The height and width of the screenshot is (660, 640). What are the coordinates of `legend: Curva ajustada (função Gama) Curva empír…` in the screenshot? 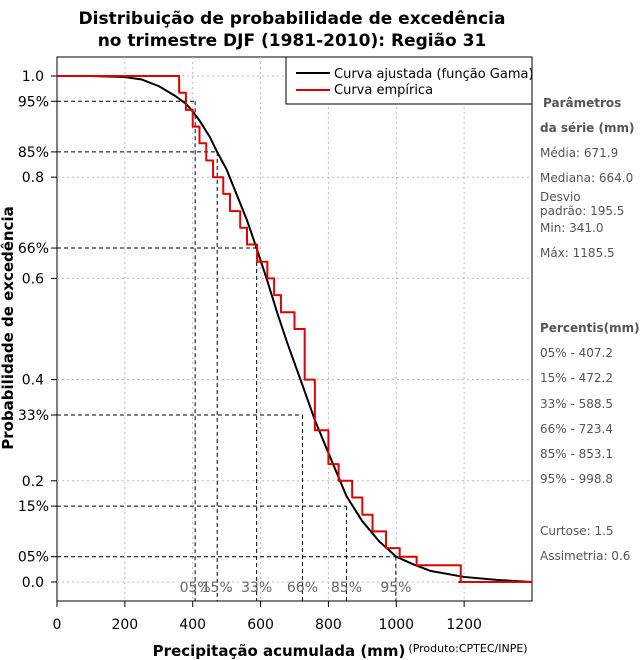 It's located at (409, 80).